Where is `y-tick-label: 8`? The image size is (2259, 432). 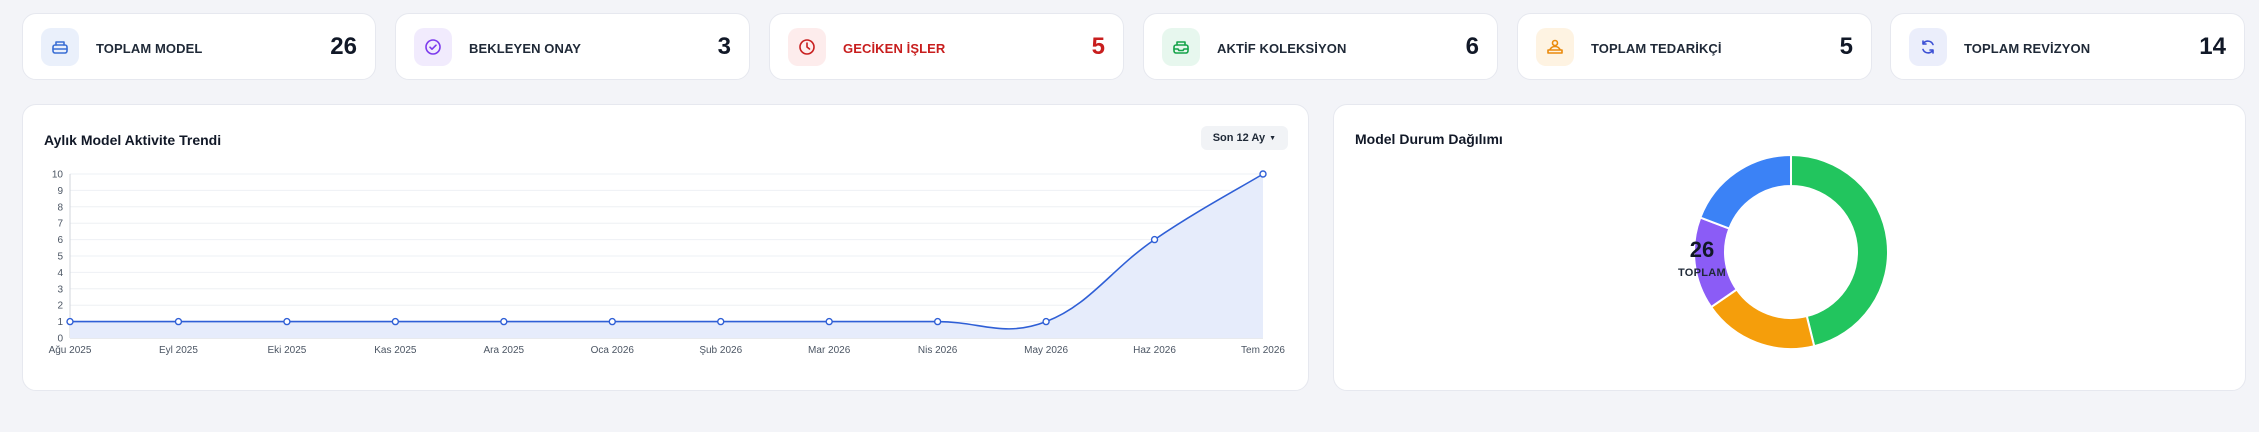
y-tick-label: 8 is located at coordinates (60, 207).